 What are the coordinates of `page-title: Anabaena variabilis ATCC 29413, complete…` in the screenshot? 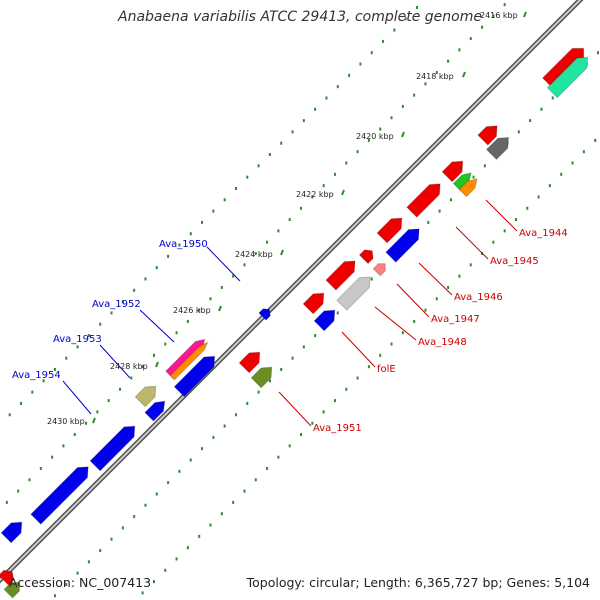 It's located at (300, 17).